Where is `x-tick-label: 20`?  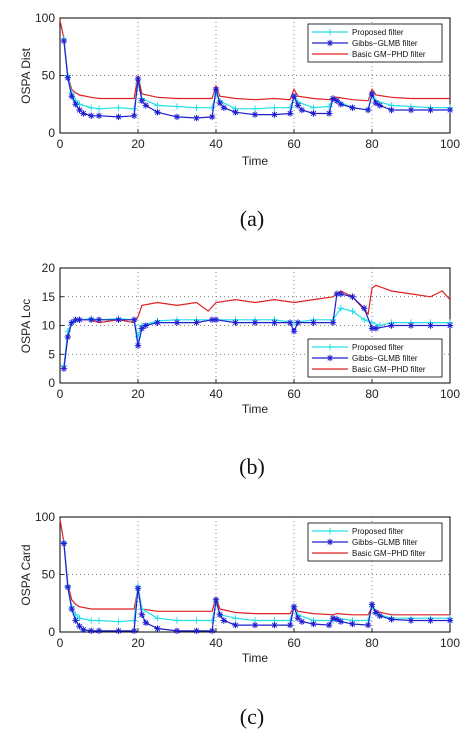 x-tick-label: 20 is located at coordinates (138, 394).